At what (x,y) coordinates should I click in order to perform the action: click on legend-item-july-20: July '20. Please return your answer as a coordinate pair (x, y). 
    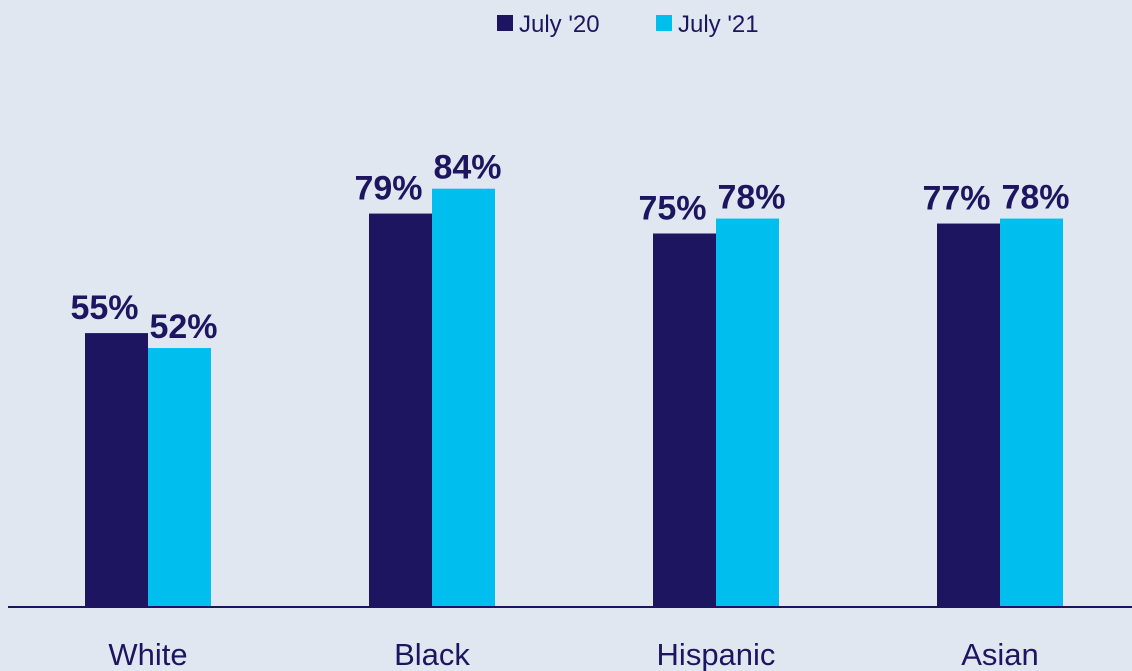
    Looking at the image, I should click on (548, 24).